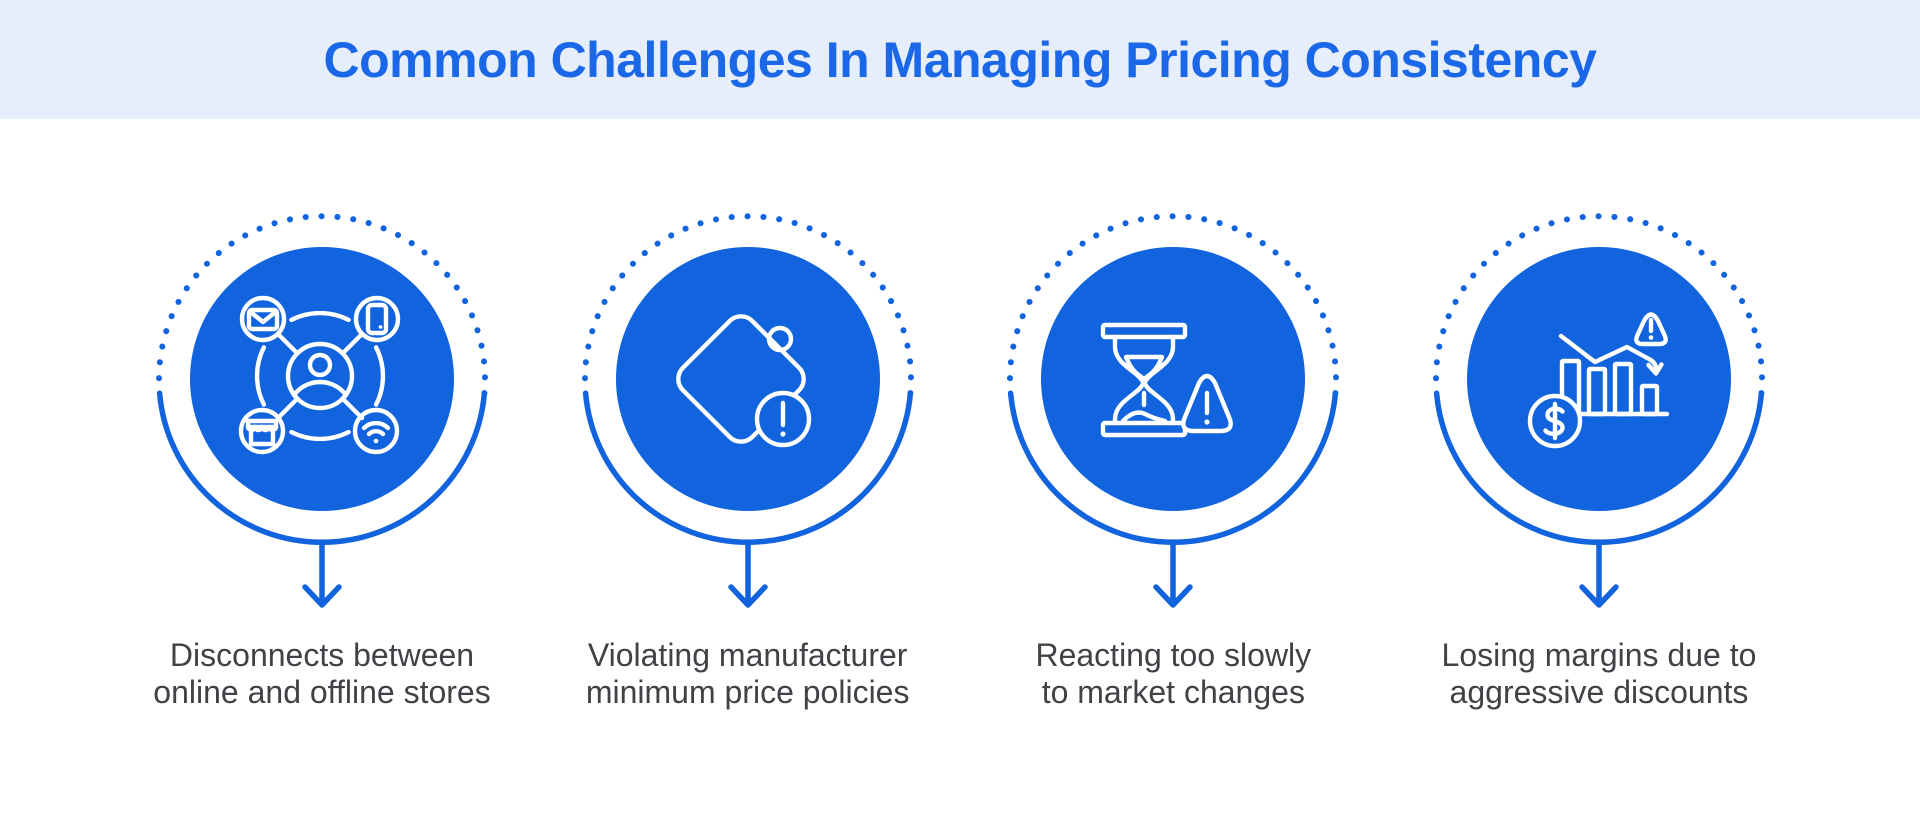 This screenshot has width=1920, height=830. I want to click on challenge-caption-3: Reacting too slowly to market changes, so click(1173, 674).